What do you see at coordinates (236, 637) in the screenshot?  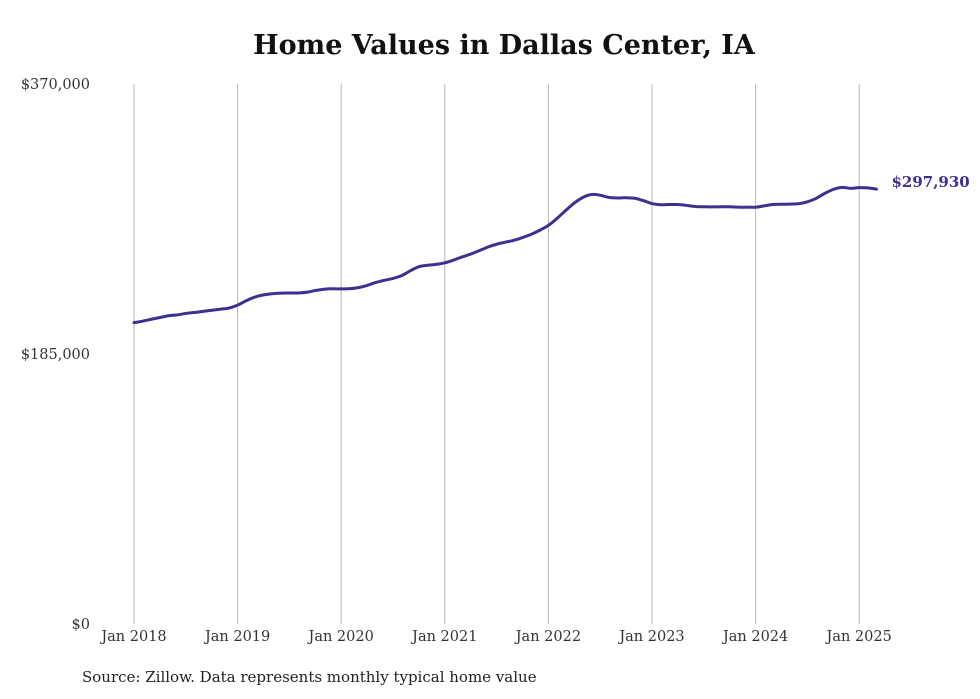 I see `x-tick-label: Jan 2019` at bounding box center [236, 637].